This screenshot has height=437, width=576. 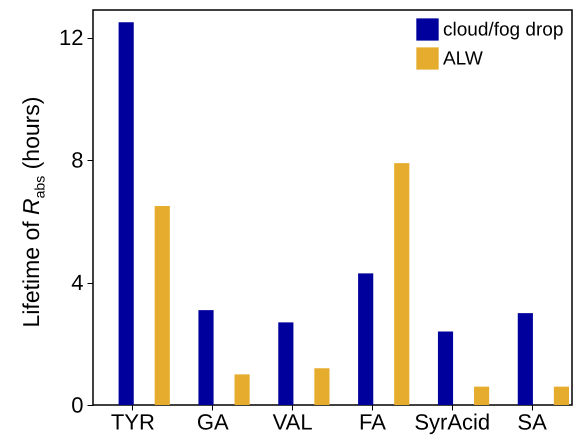 I want to click on legend-label: cloud/fog drop, so click(x=503, y=30).